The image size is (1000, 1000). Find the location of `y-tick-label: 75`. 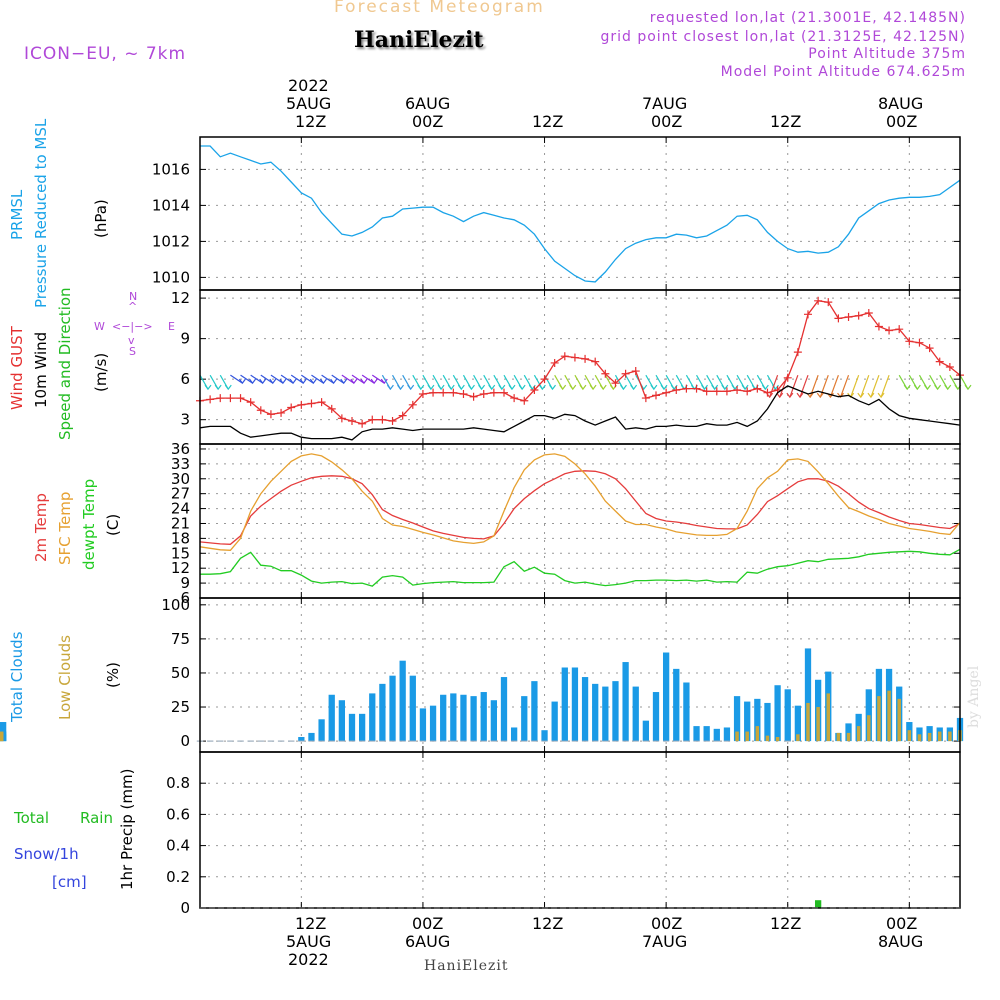

y-tick-label: 75 is located at coordinates (180, 639).